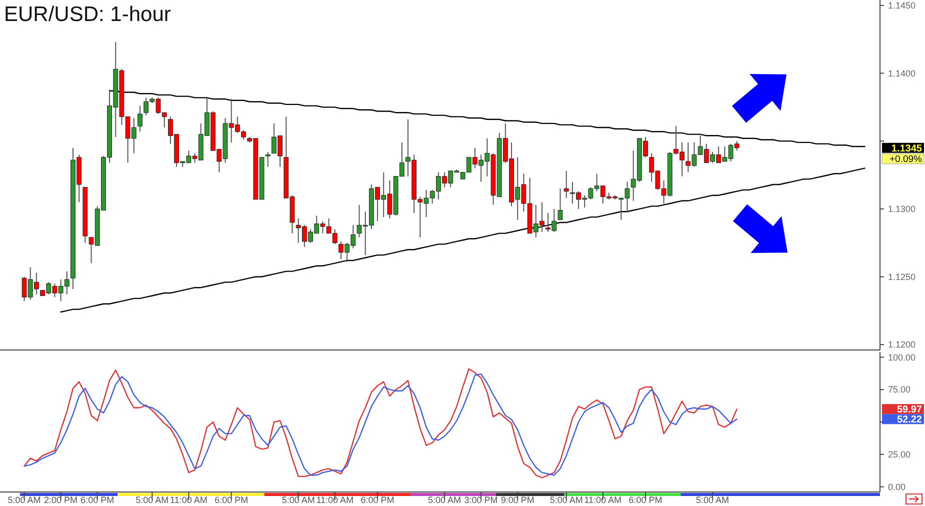 The height and width of the screenshot is (506, 925). I want to click on y-tick-label: 1.1450, so click(902, 5).